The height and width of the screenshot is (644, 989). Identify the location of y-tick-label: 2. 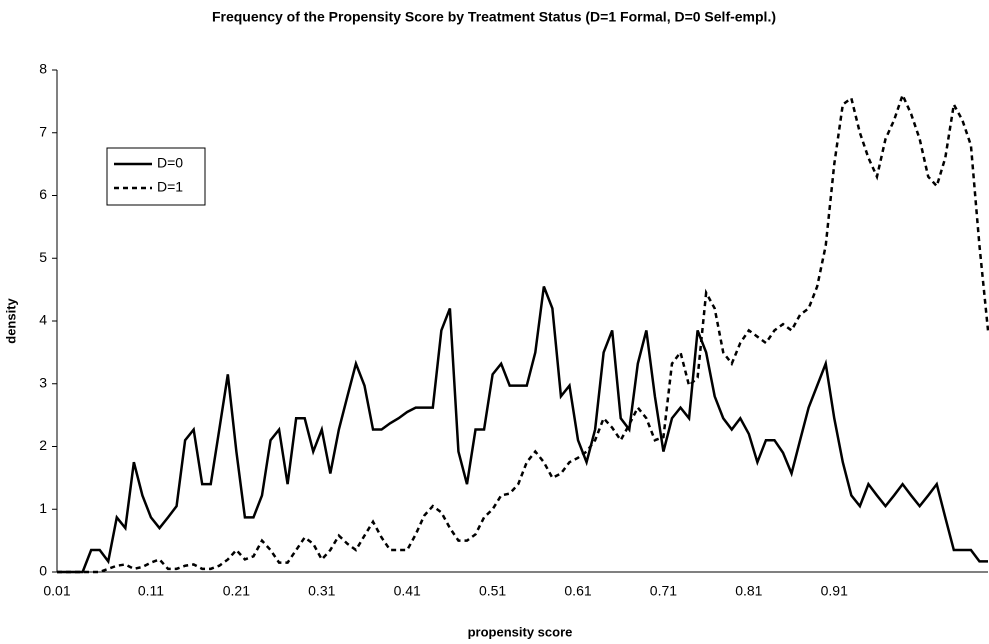
(43, 445).